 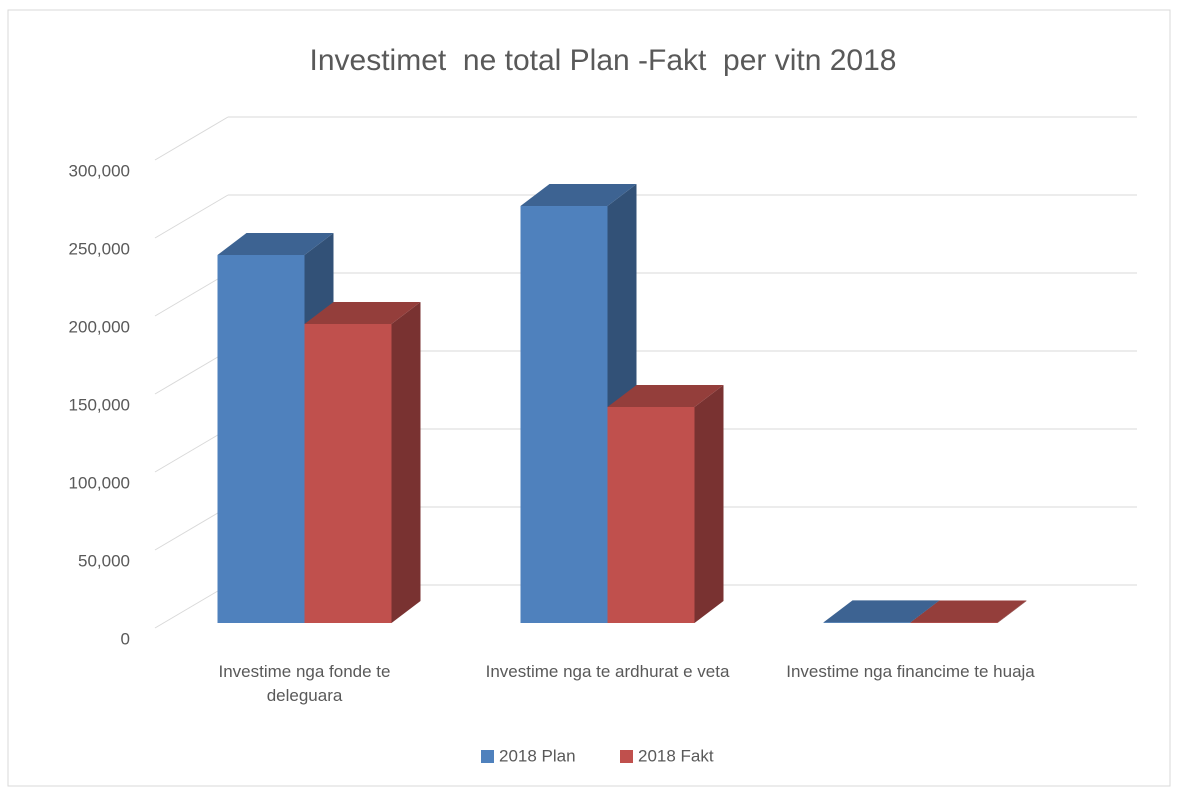 I want to click on legend-label: 2018 Fakt, so click(x=676, y=755).